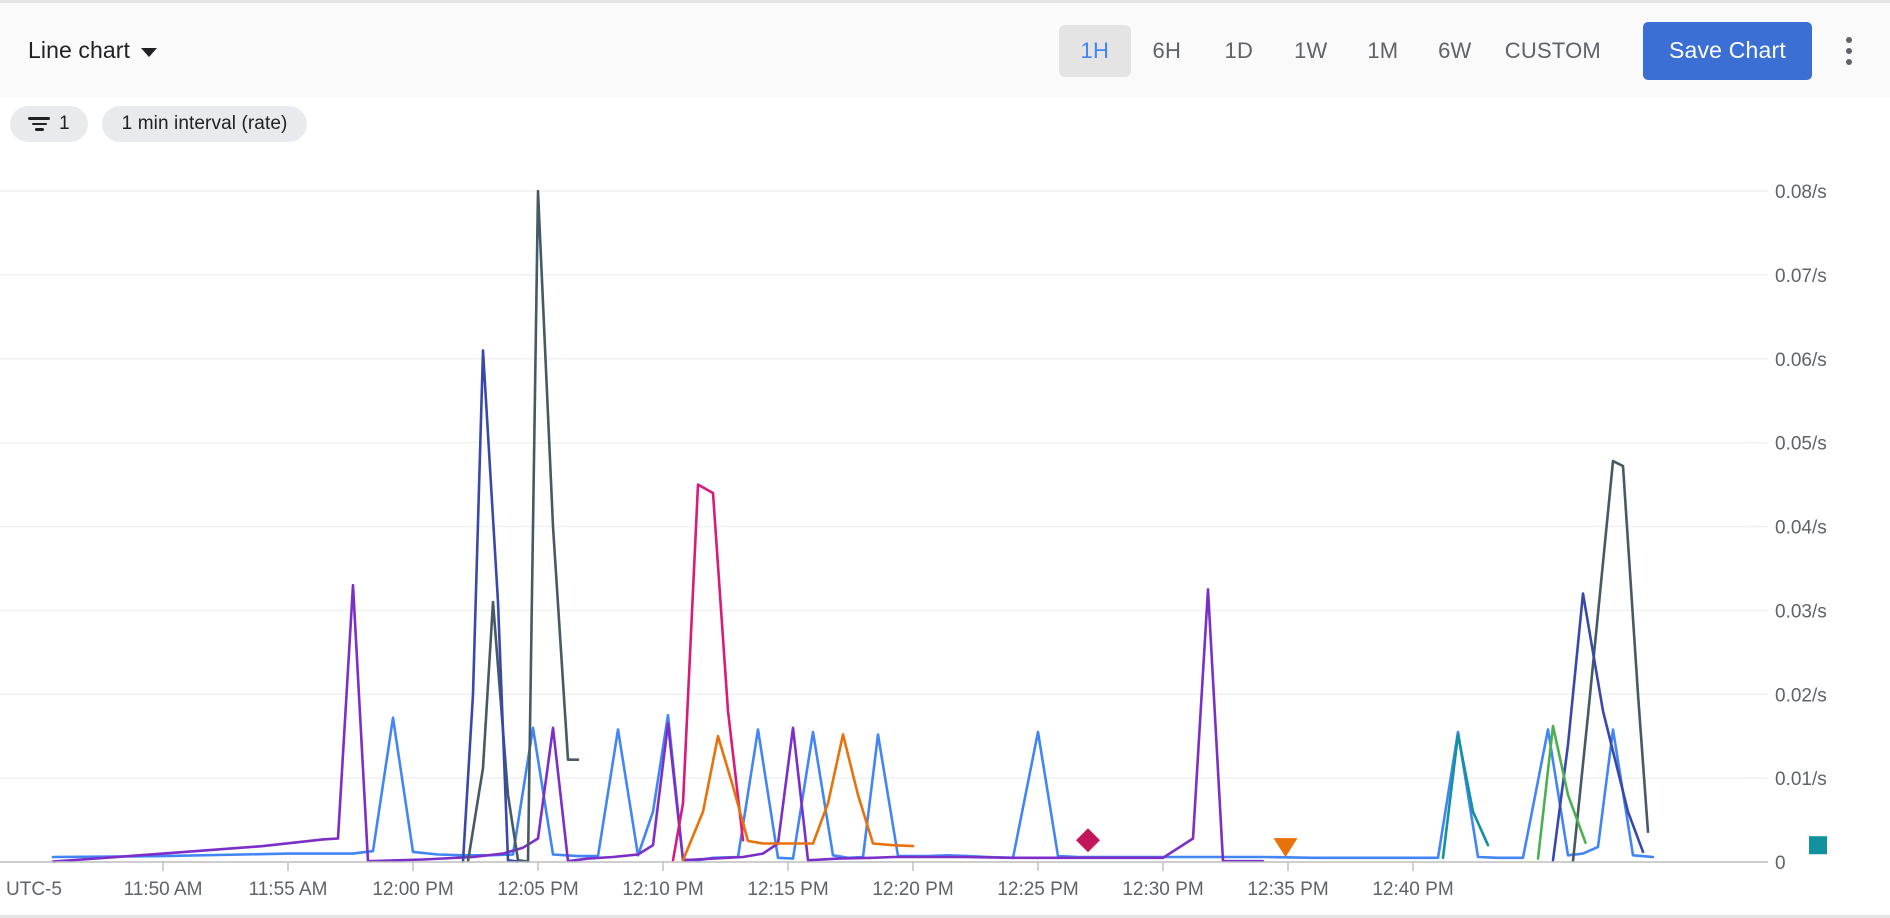  I want to click on filter-chip-label: 1, so click(64, 123).